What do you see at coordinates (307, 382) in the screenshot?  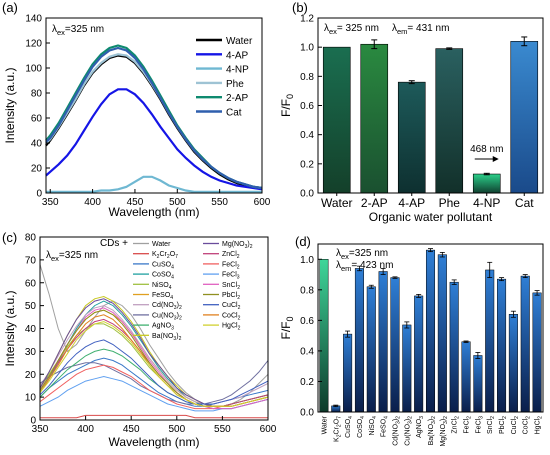 I see `y-tick-label: 0.2` at bounding box center [307, 382].